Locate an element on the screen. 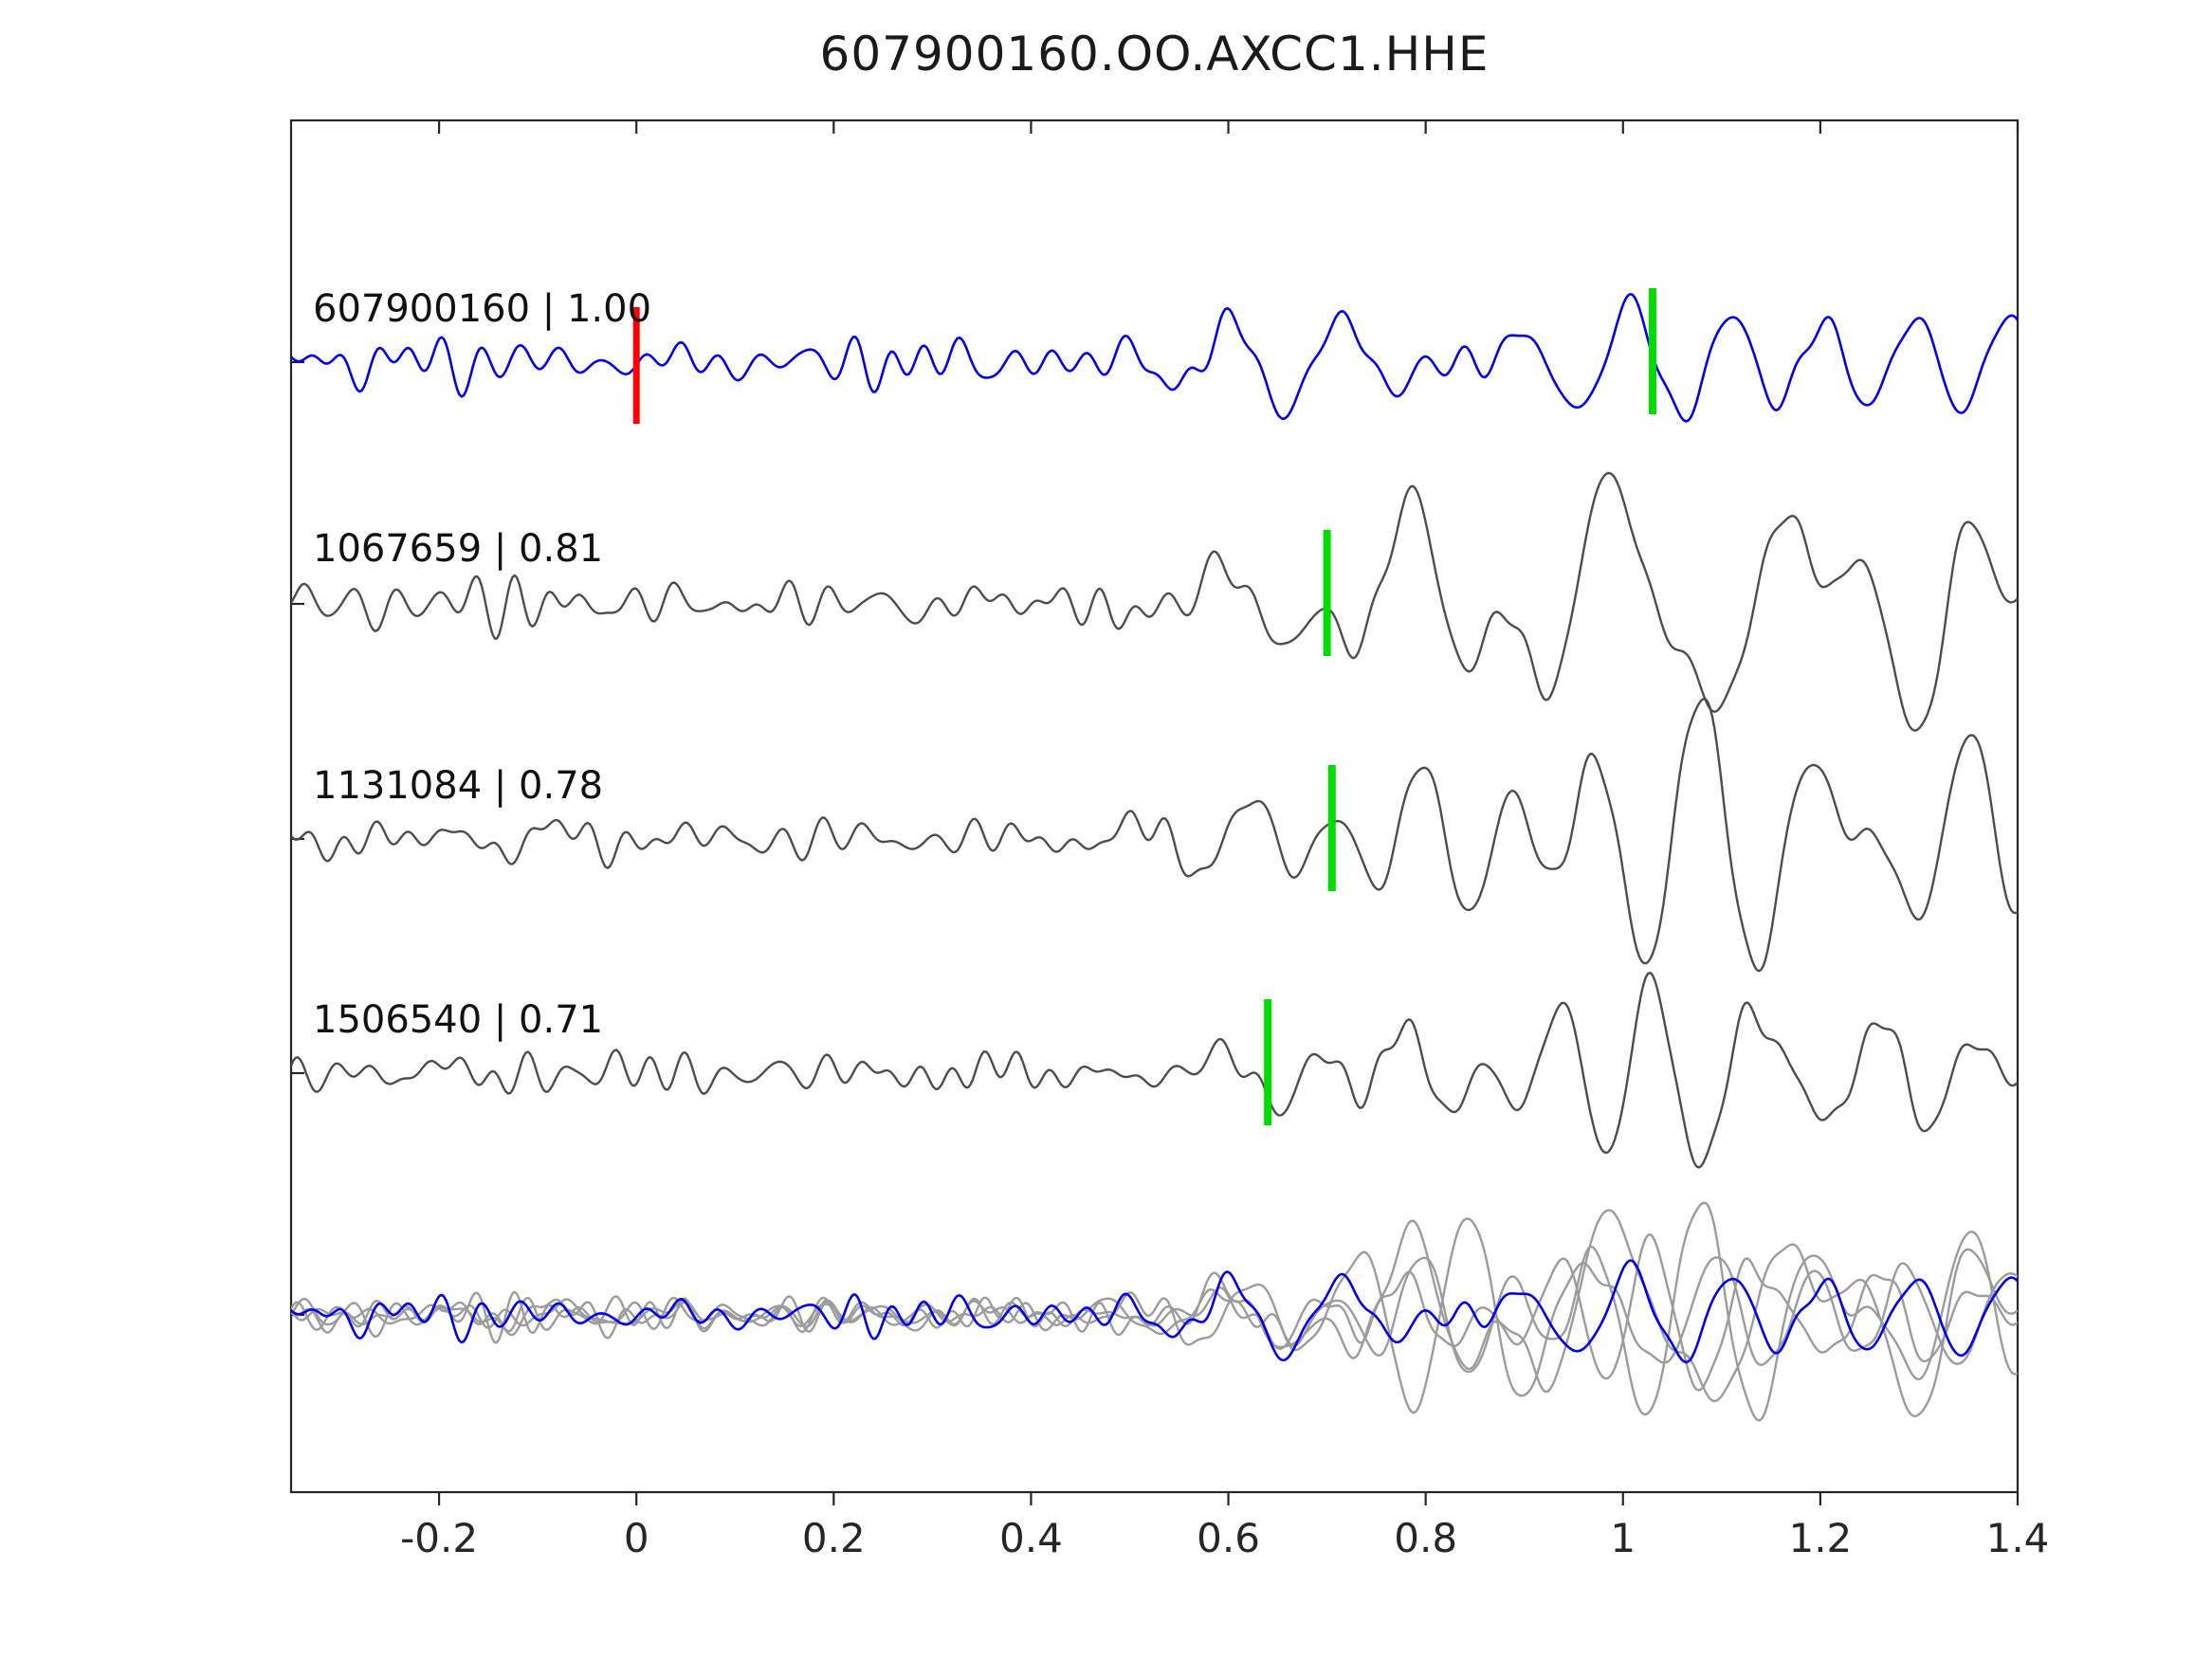 This screenshot has height=1659, width=2212. chart-title: 607900160.OO.AXCC1.HHE is located at coordinates (1154, 54).